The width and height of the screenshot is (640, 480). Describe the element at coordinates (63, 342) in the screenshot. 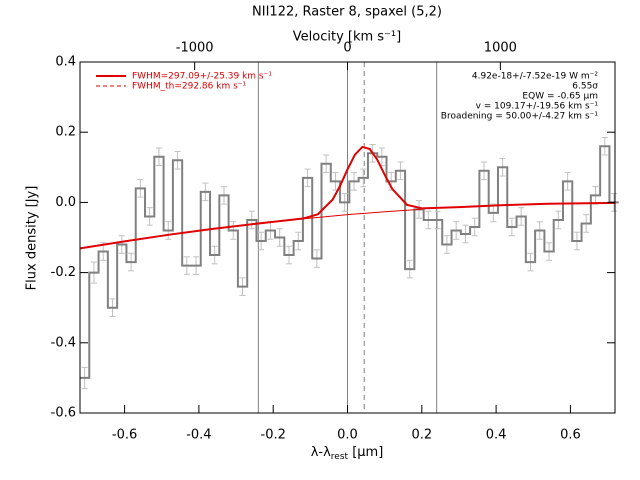

I see `y-tick-label: -0.4` at that location.